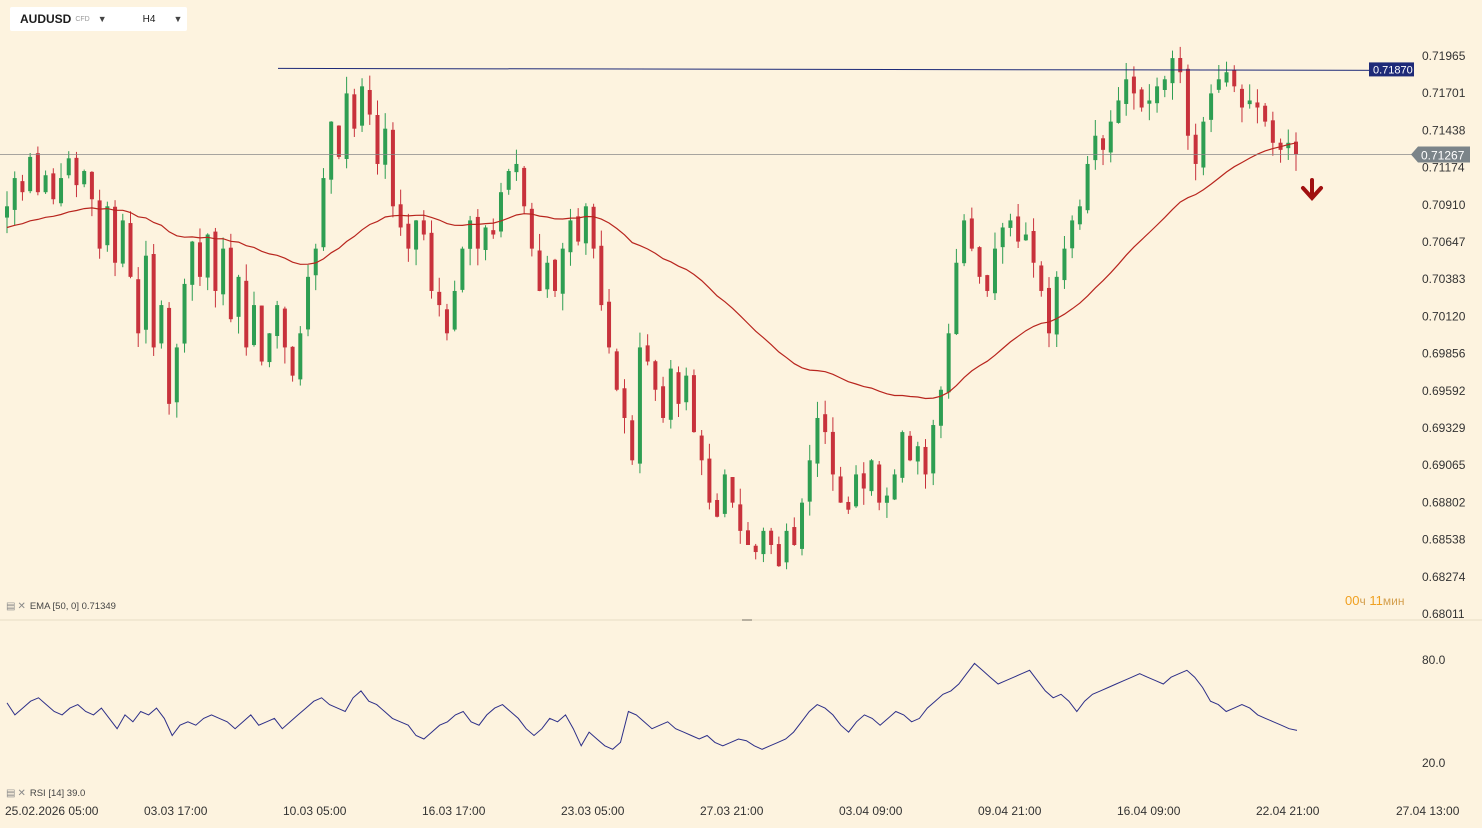 The image size is (1482, 828). I want to click on rsi-label-text: RSI [14] 39.0, so click(57, 793).